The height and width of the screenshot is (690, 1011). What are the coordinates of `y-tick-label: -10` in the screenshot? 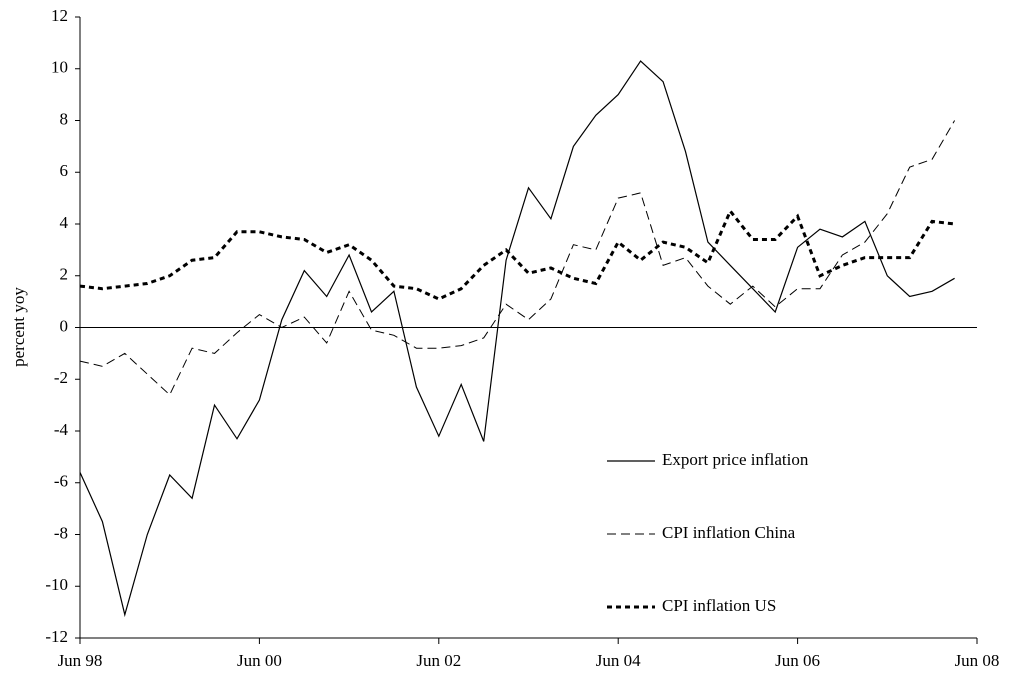 It's located at (56, 584).